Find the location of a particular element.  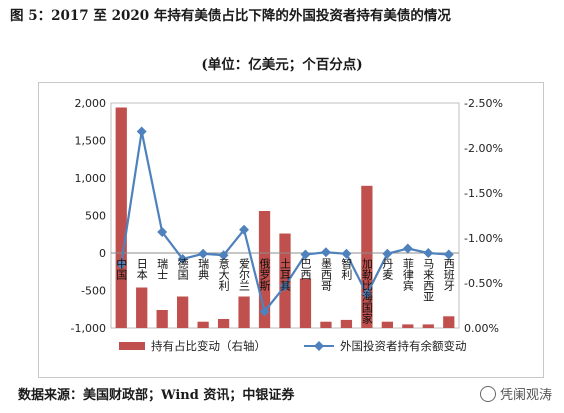

category-label: 马来西亚 is located at coordinates (428, 280).